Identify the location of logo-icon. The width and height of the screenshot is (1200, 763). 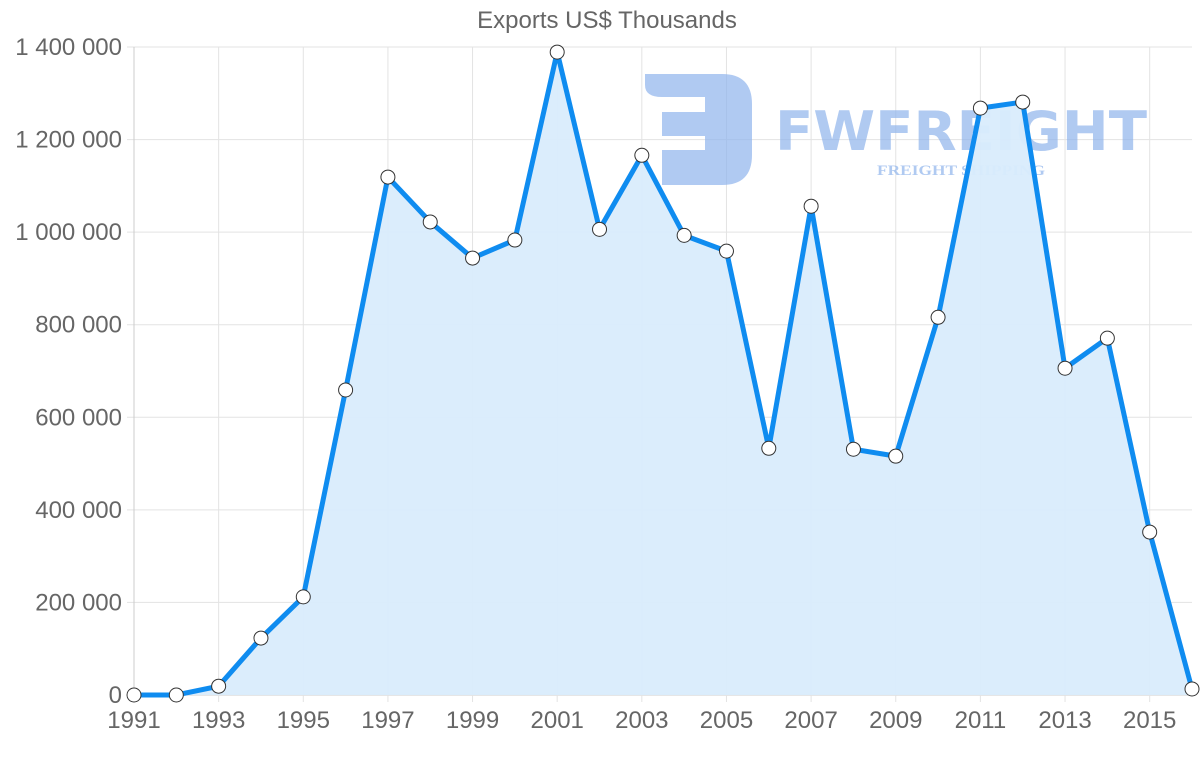
(698, 129).